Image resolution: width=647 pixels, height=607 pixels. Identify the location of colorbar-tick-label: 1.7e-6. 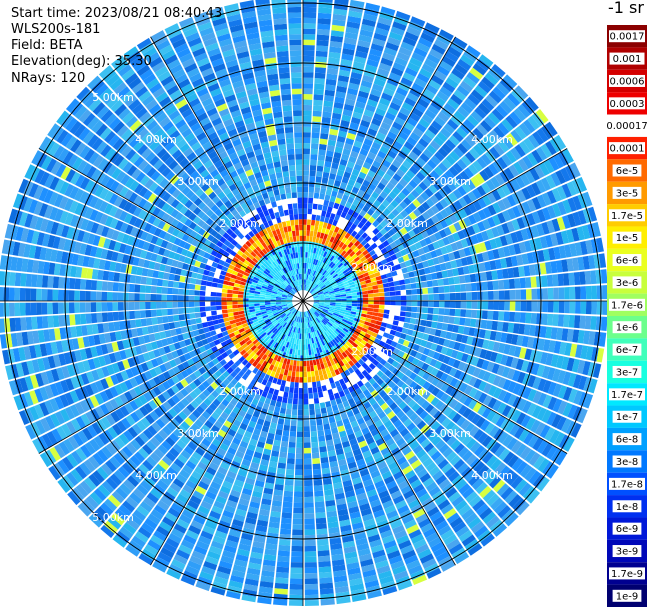
(627, 305).